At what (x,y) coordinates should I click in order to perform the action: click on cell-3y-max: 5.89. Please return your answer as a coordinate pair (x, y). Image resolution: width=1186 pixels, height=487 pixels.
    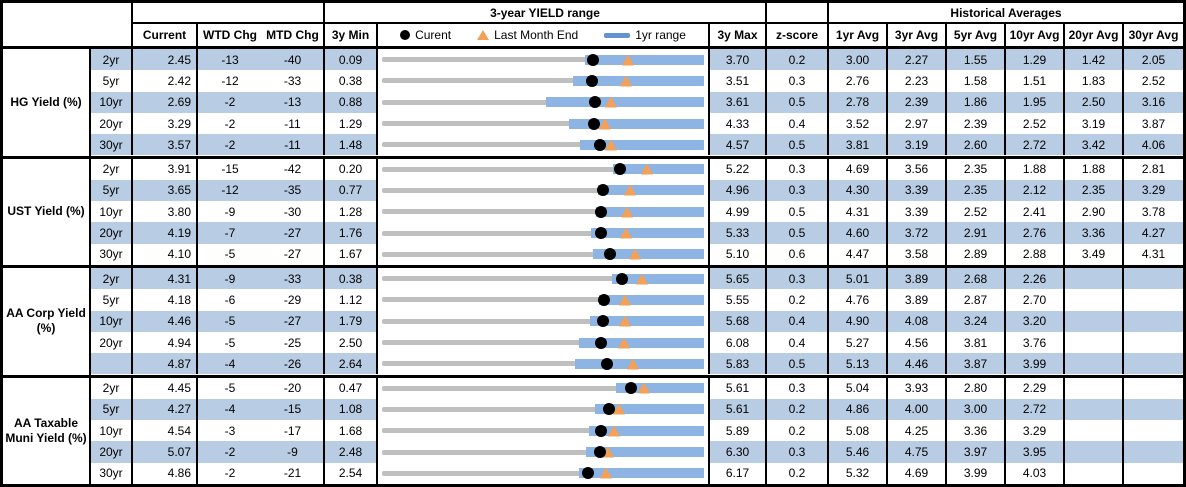
    Looking at the image, I should click on (738, 431).